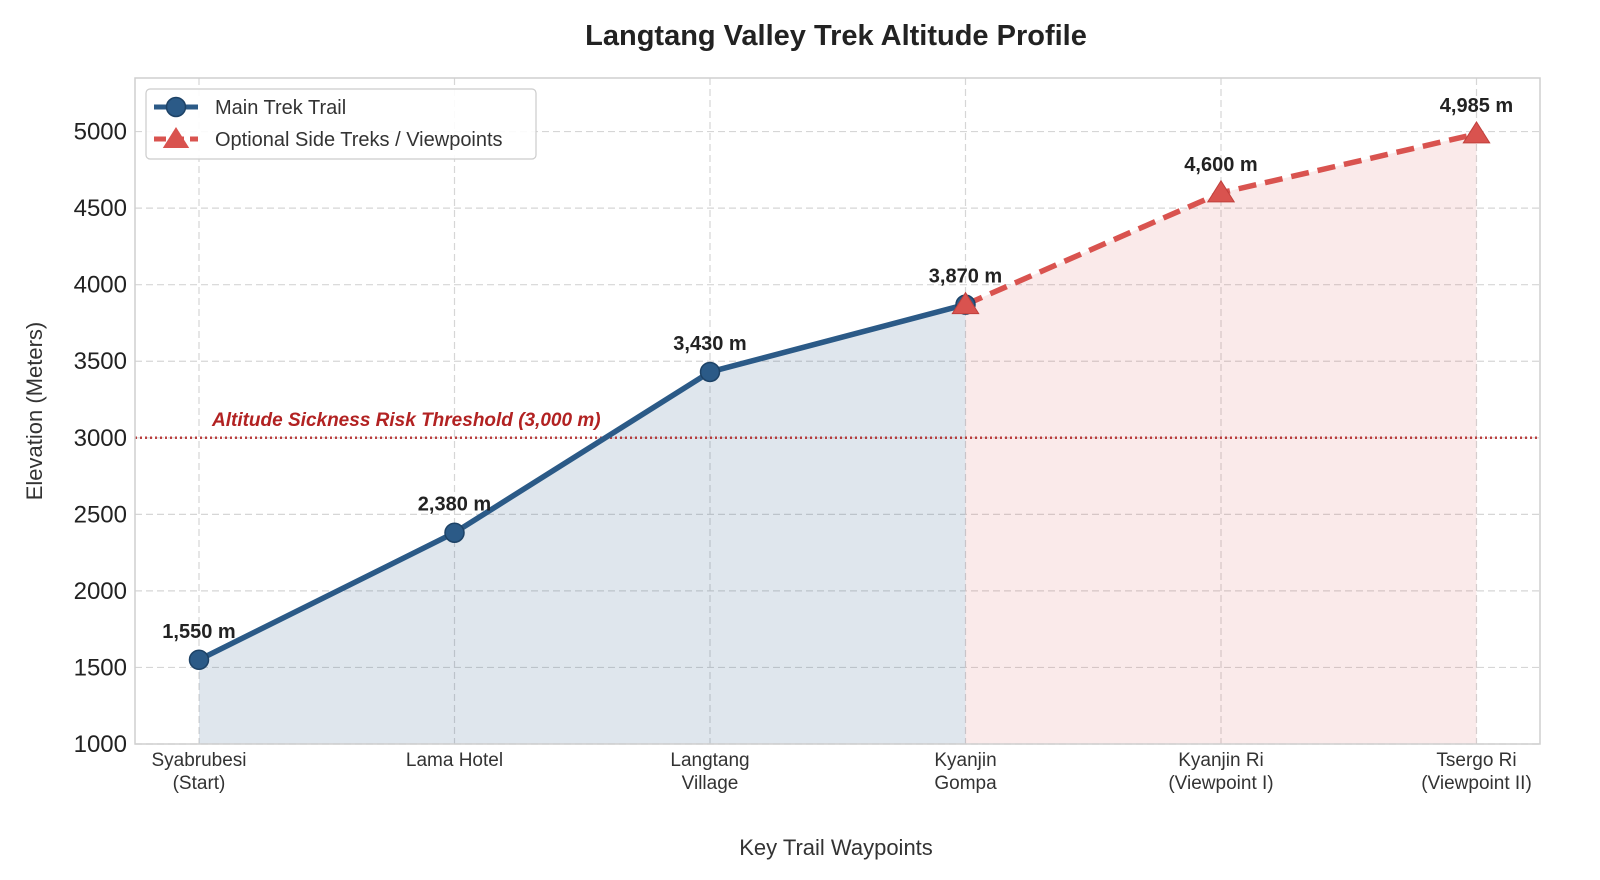  What do you see at coordinates (100, 744) in the screenshot?
I see `y-tick-label: 1000` at bounding box center [100, 744].